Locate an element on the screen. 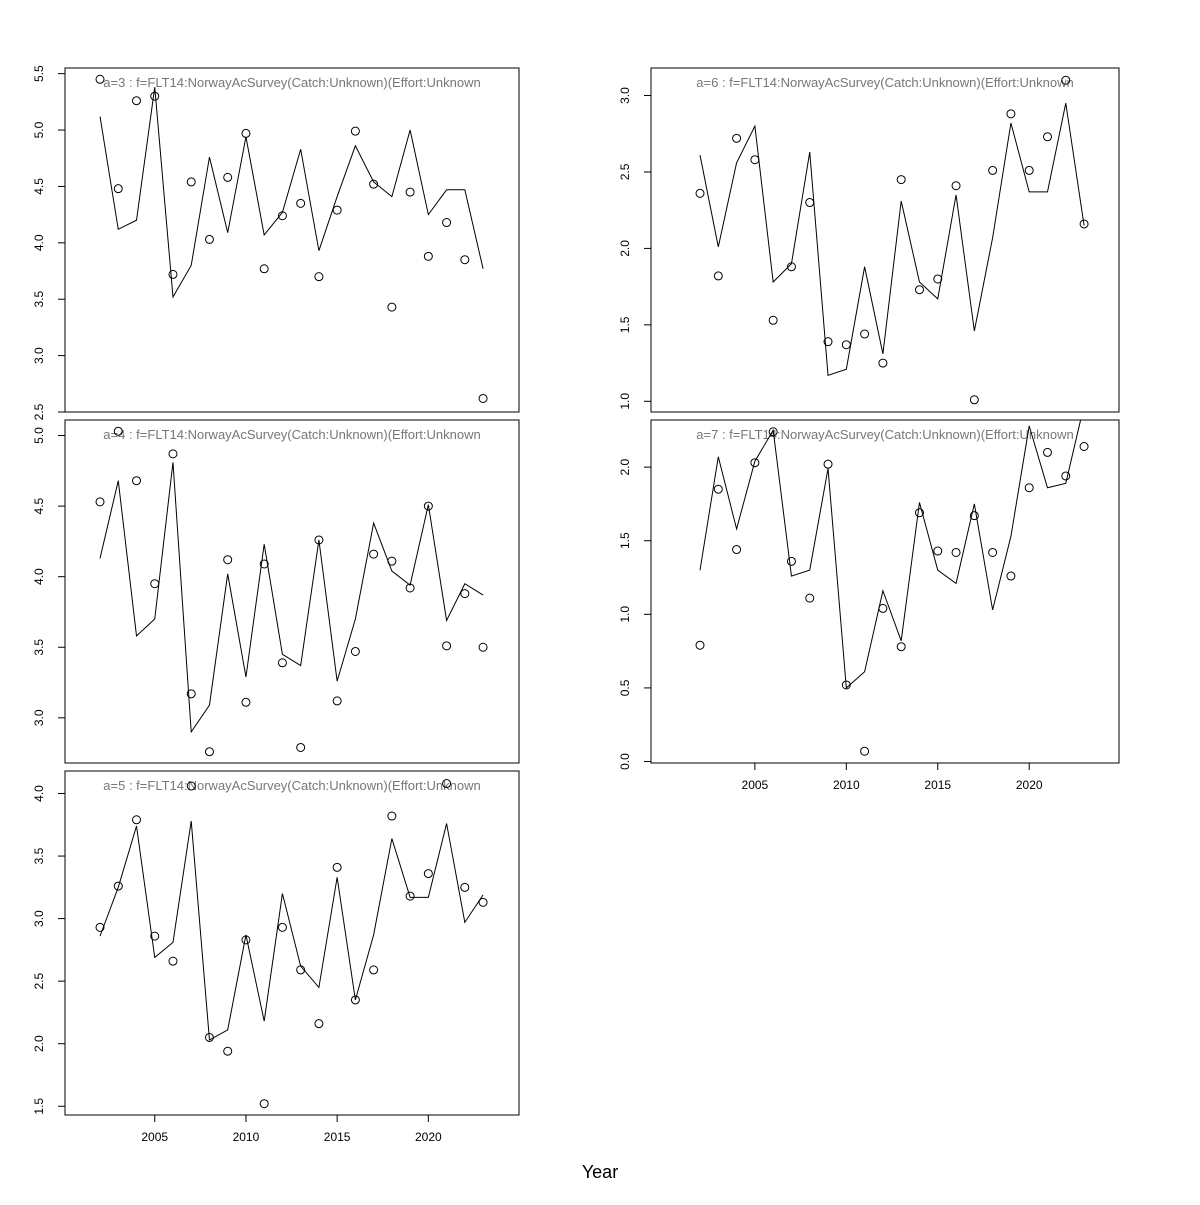  y-tick-label: 0.0 is located at coordinates (625, 761).